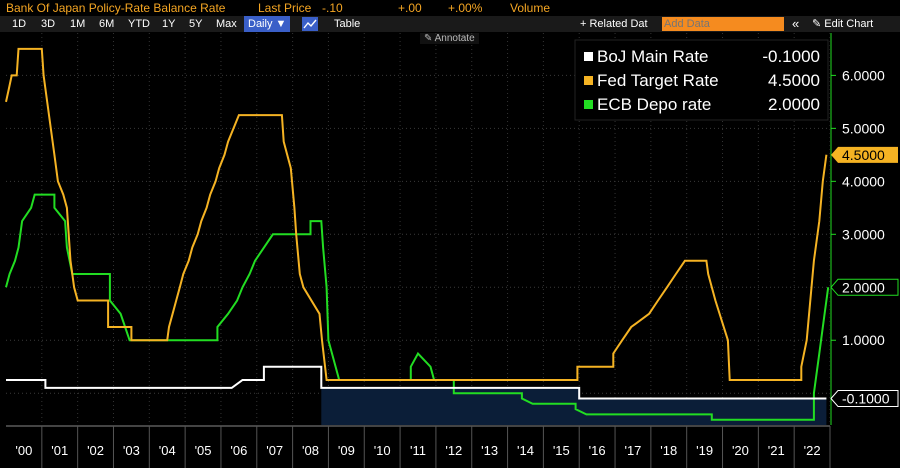 The width and height of the screenshot is (900, 468). Describe the element at coordinates (107, 24) in the screenshot. I see `range-6m-button: 6M` at that location.